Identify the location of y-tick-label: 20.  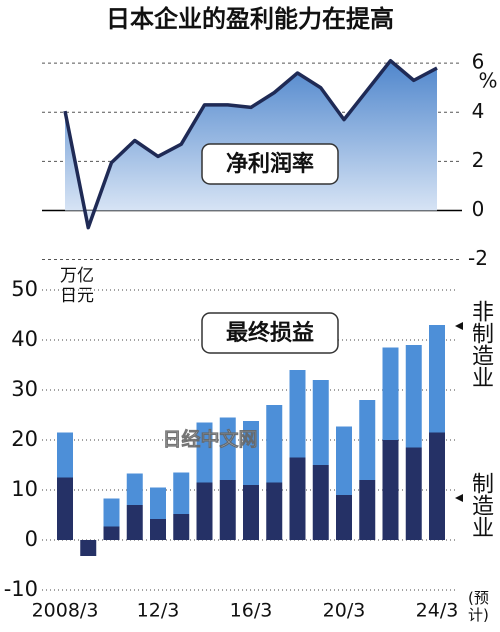
(24, 439).